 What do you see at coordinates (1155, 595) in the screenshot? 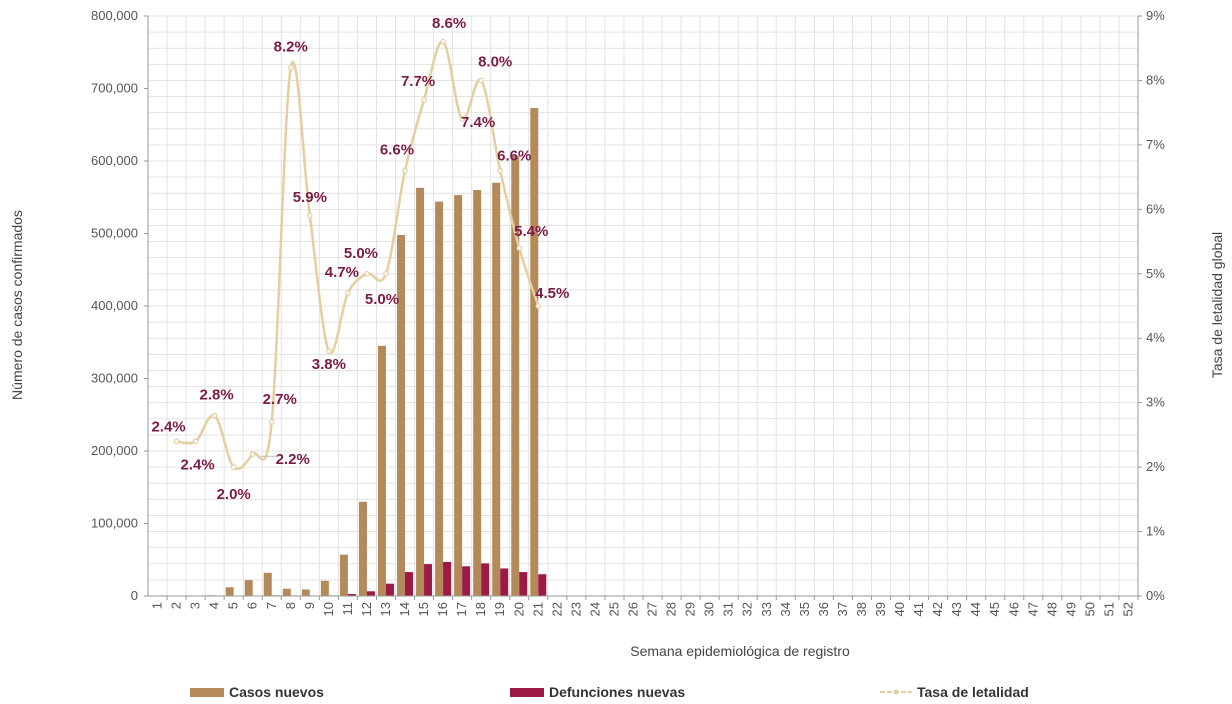
I see `y2-tick-label: 0%` at bounding box center [1155, 595].